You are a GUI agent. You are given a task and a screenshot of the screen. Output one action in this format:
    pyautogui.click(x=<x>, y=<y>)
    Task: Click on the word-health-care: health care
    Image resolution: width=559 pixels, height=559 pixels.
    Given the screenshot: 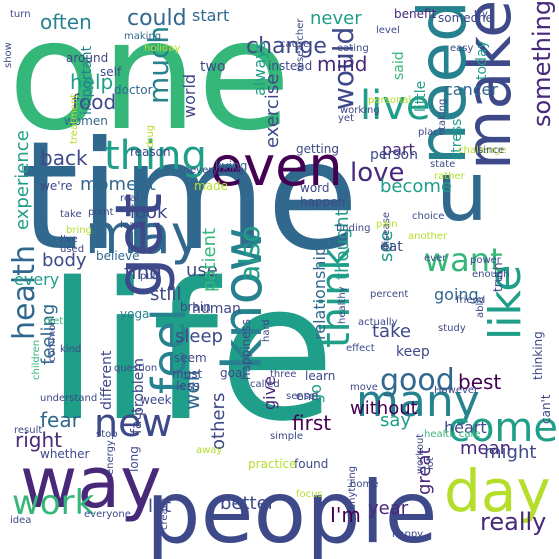 What is the action you would take?
    pyautogui.click(x=452, y=434)
    